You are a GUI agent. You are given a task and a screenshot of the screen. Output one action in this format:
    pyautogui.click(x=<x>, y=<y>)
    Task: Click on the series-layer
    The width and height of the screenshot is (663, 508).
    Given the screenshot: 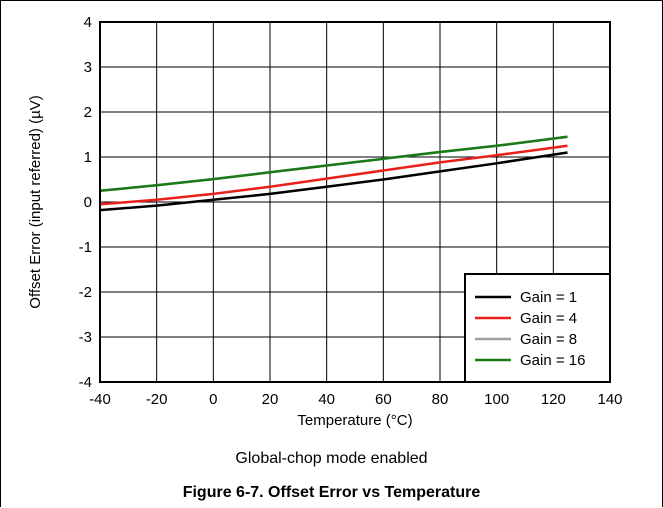 What is the action you would take?
    pyautogui.click(x=333, y=173)
    